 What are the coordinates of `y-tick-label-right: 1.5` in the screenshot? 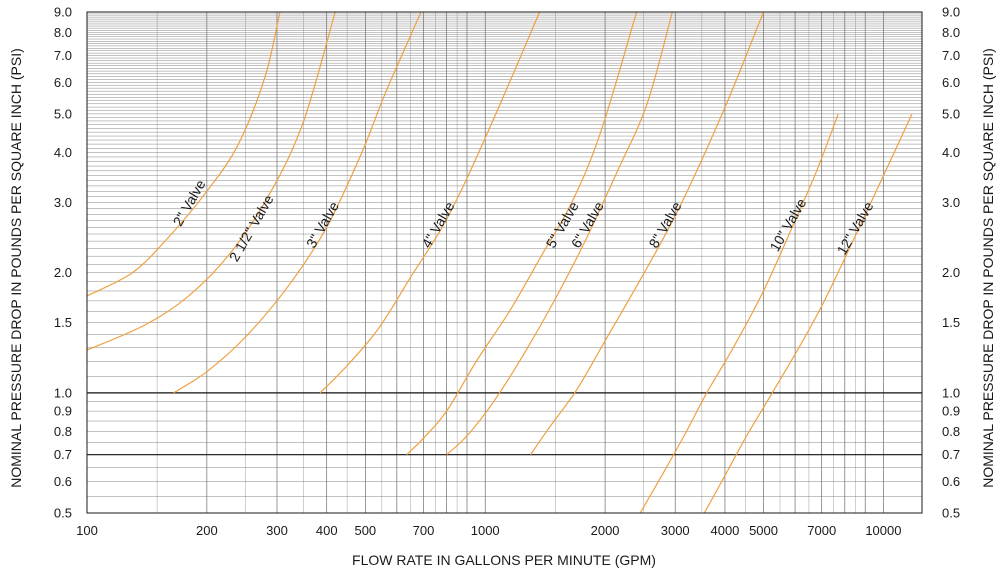 It's located at (951, 322).